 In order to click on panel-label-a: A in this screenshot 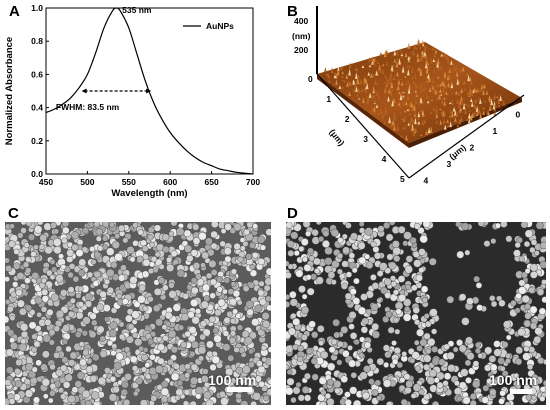, I will do `click(14, 11)`.